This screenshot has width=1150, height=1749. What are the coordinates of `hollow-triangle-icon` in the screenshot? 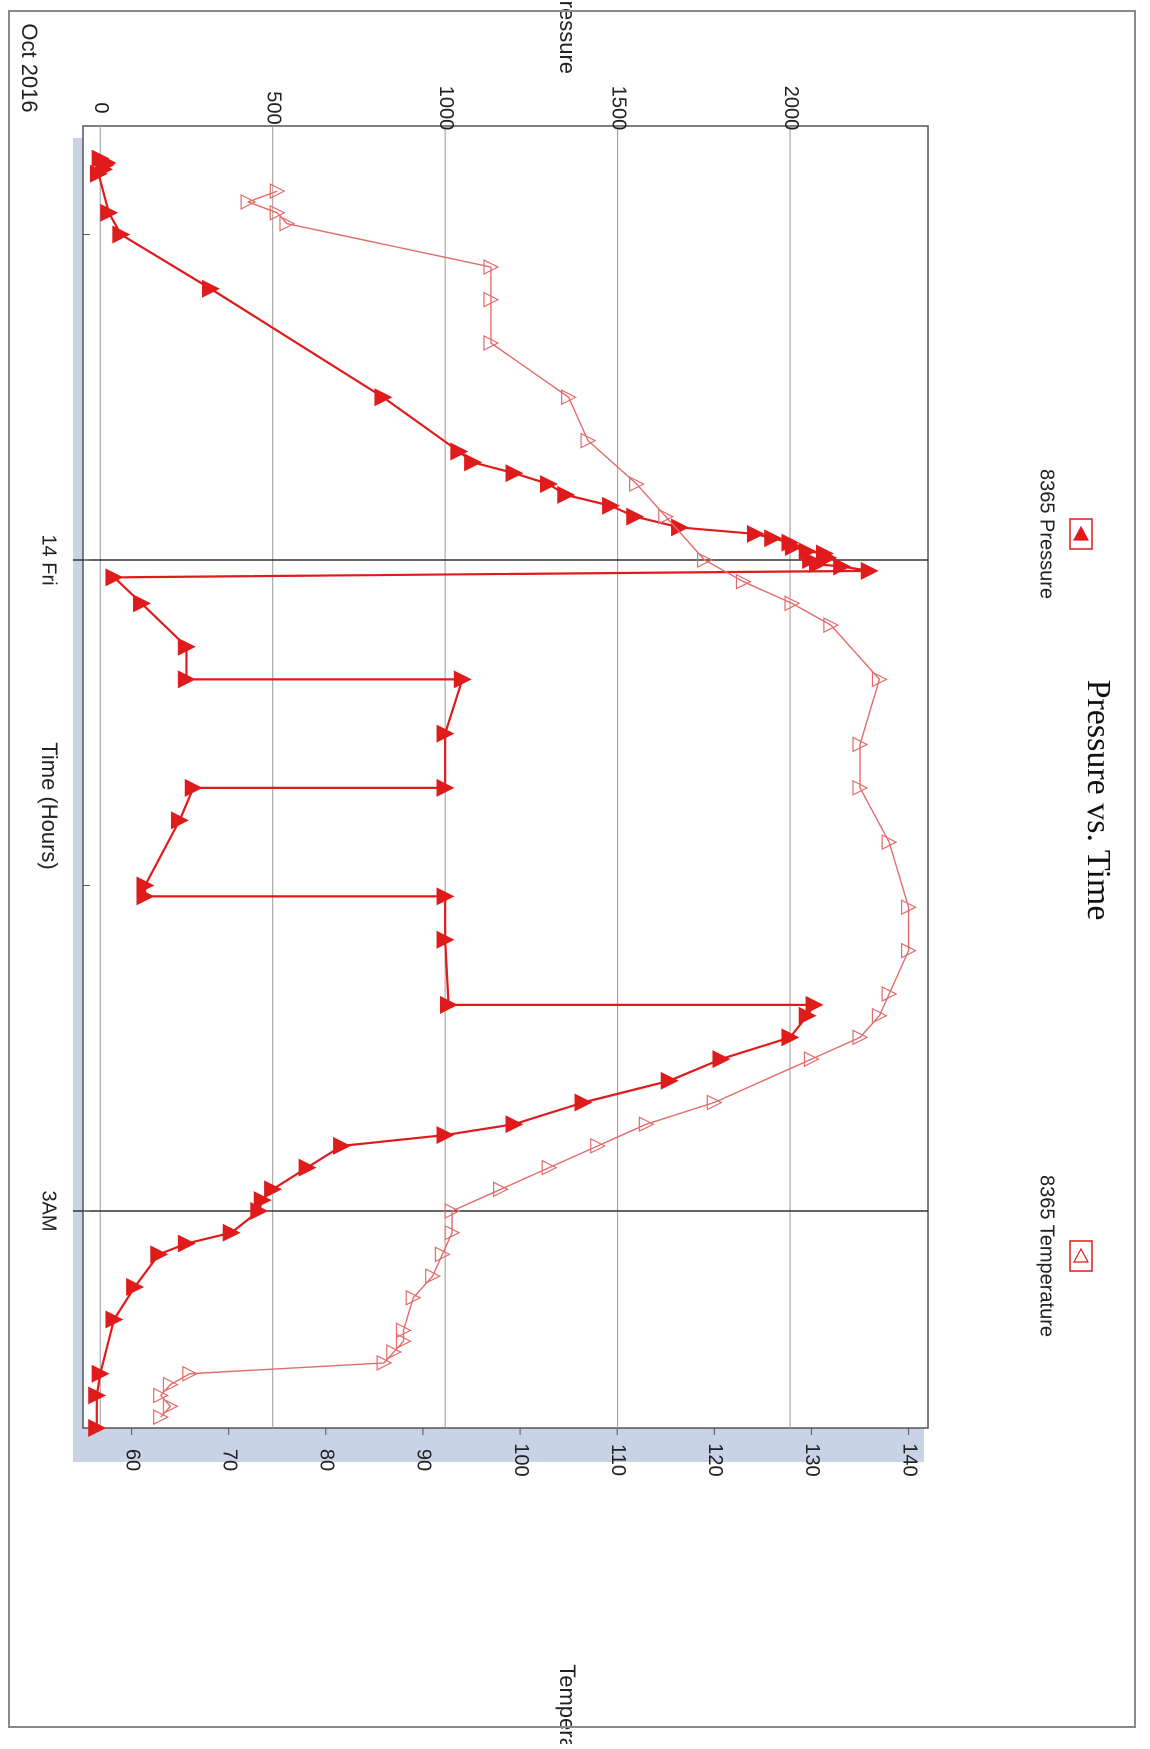 It's located at (1081, 1255).